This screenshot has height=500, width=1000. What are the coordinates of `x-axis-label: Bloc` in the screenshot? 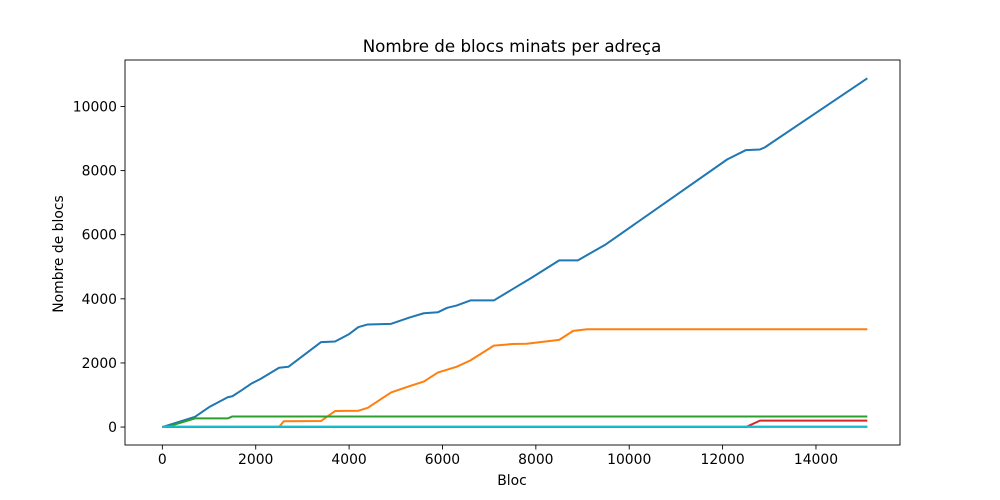 It's located at (512, 481).